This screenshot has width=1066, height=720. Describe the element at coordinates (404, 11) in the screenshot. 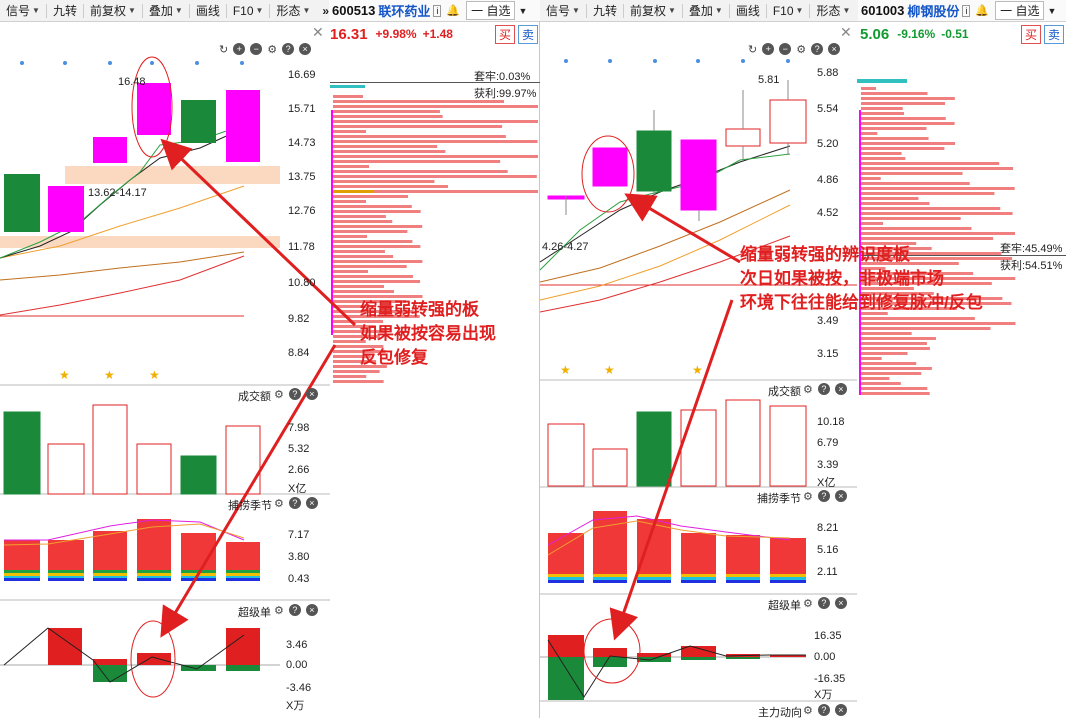

I see `stock-name: 联环药业` at that location.